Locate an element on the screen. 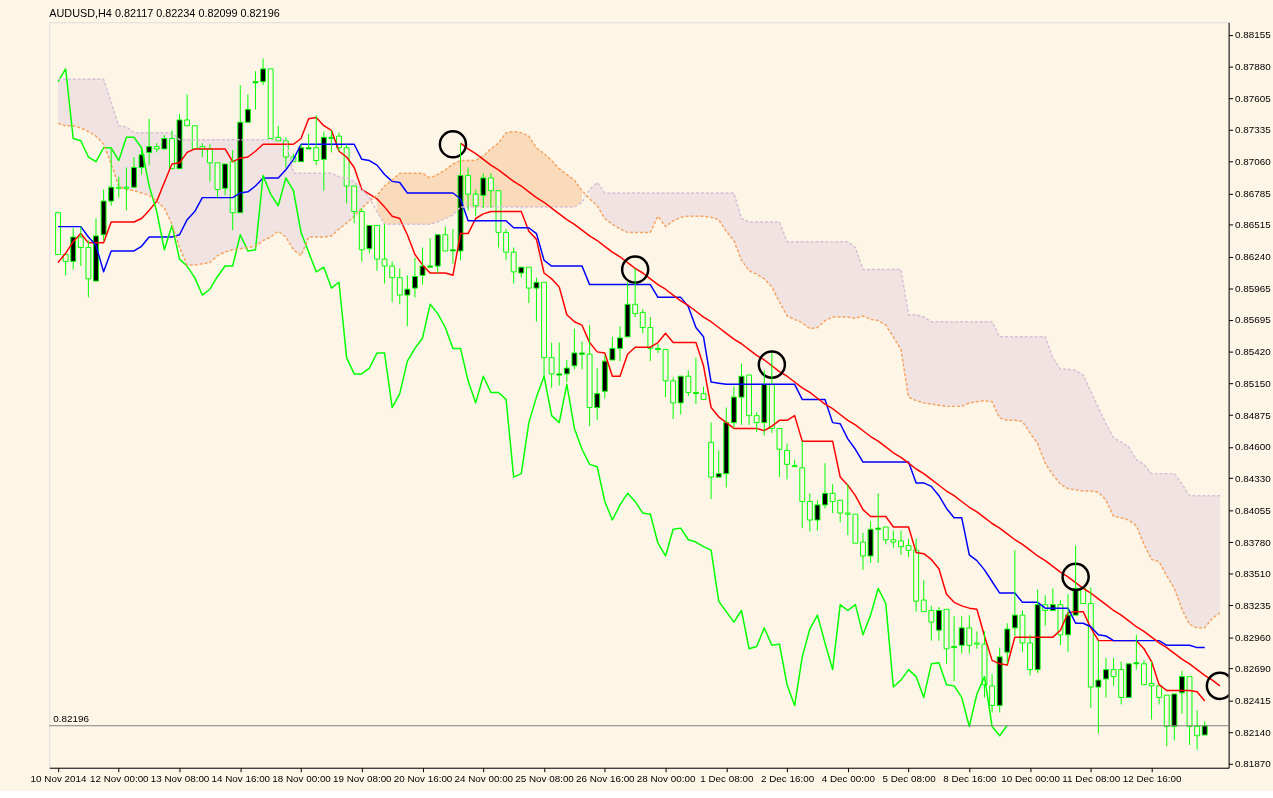 The width and height of the screenshot is (1273, 798). x-tick-label: 4 Dec 00:00 is located at coordinates (848, 779).